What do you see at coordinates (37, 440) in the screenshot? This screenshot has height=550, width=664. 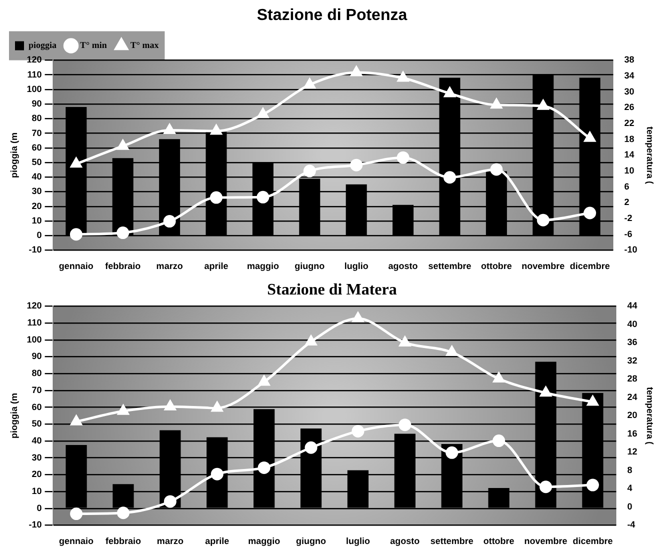 I see `y-tick-label: 40` at bounding box center [37, 440].